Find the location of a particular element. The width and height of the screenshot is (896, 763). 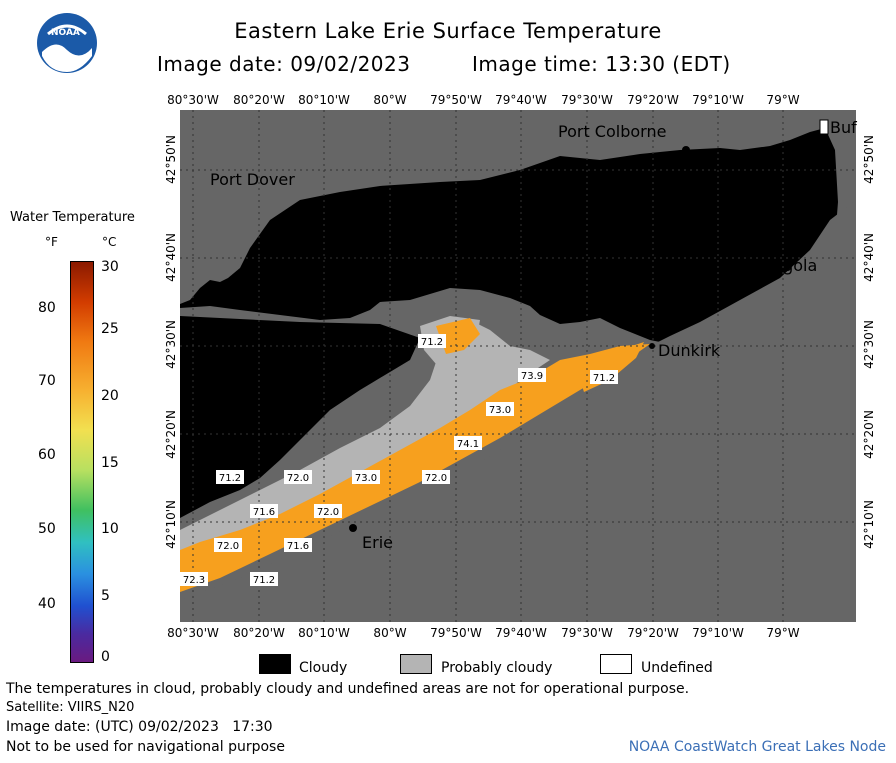

port-colborne-marker is located at coordinates (686, 150).